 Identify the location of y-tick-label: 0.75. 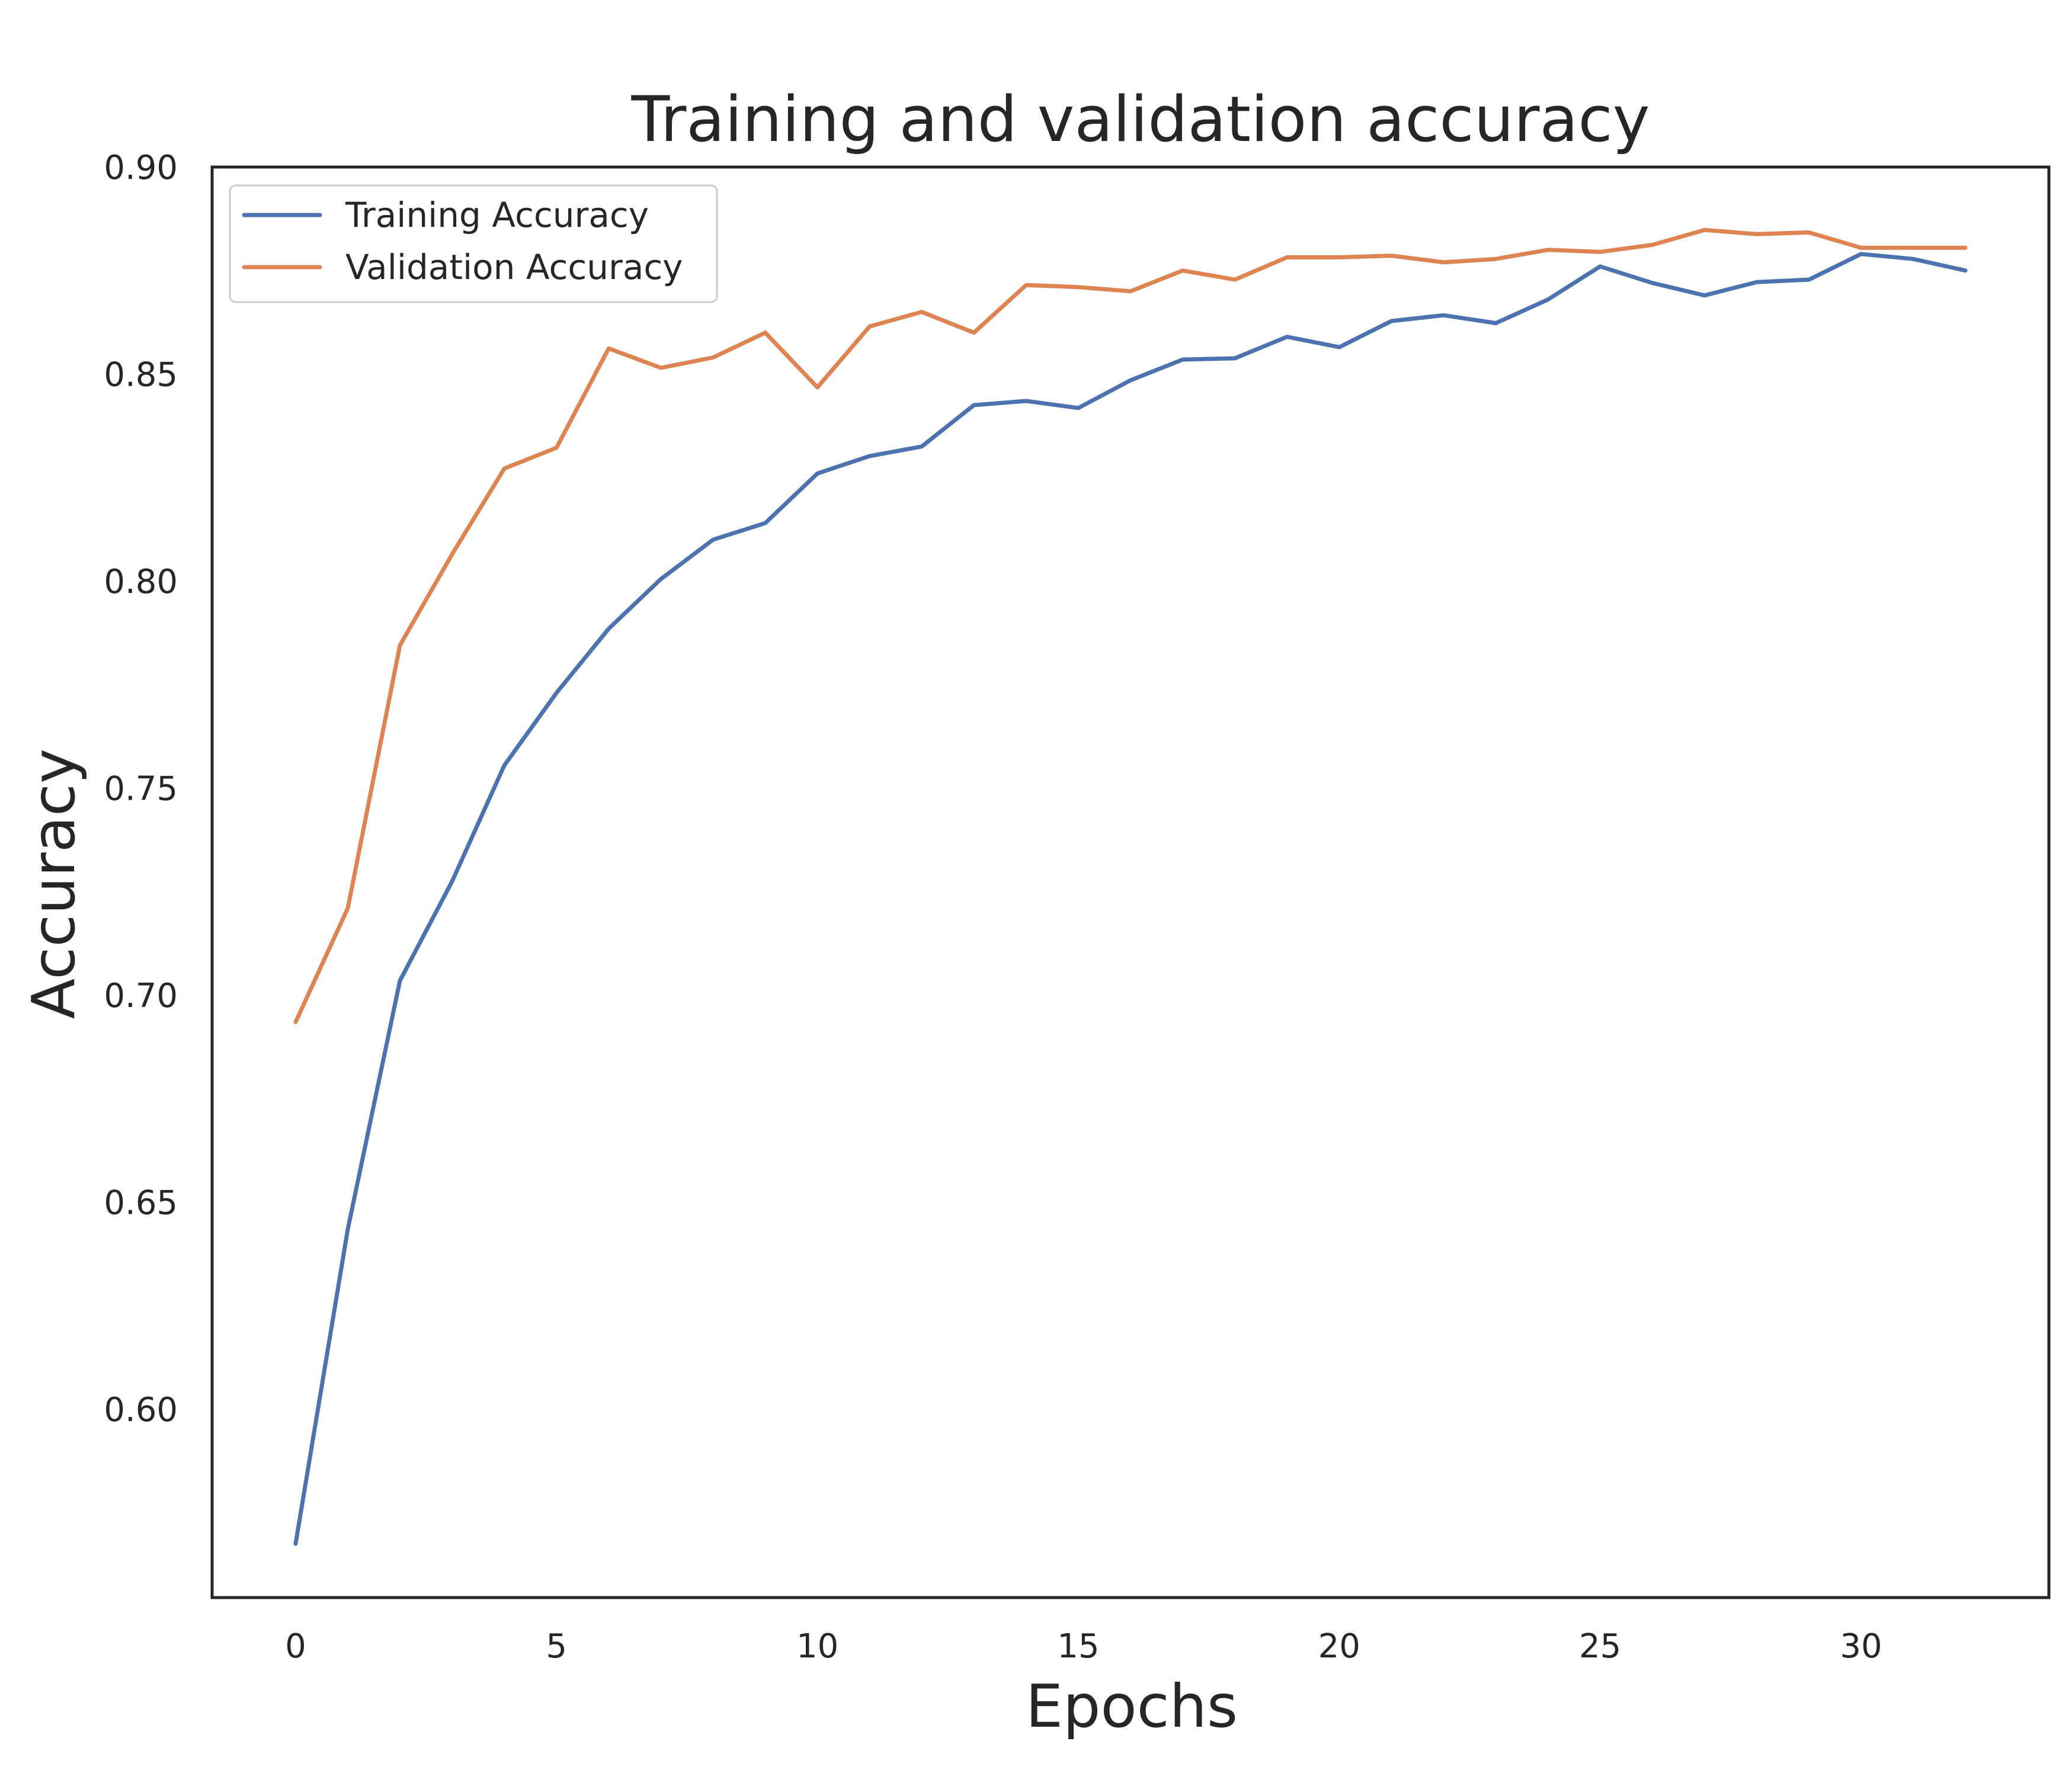
(141, 788).